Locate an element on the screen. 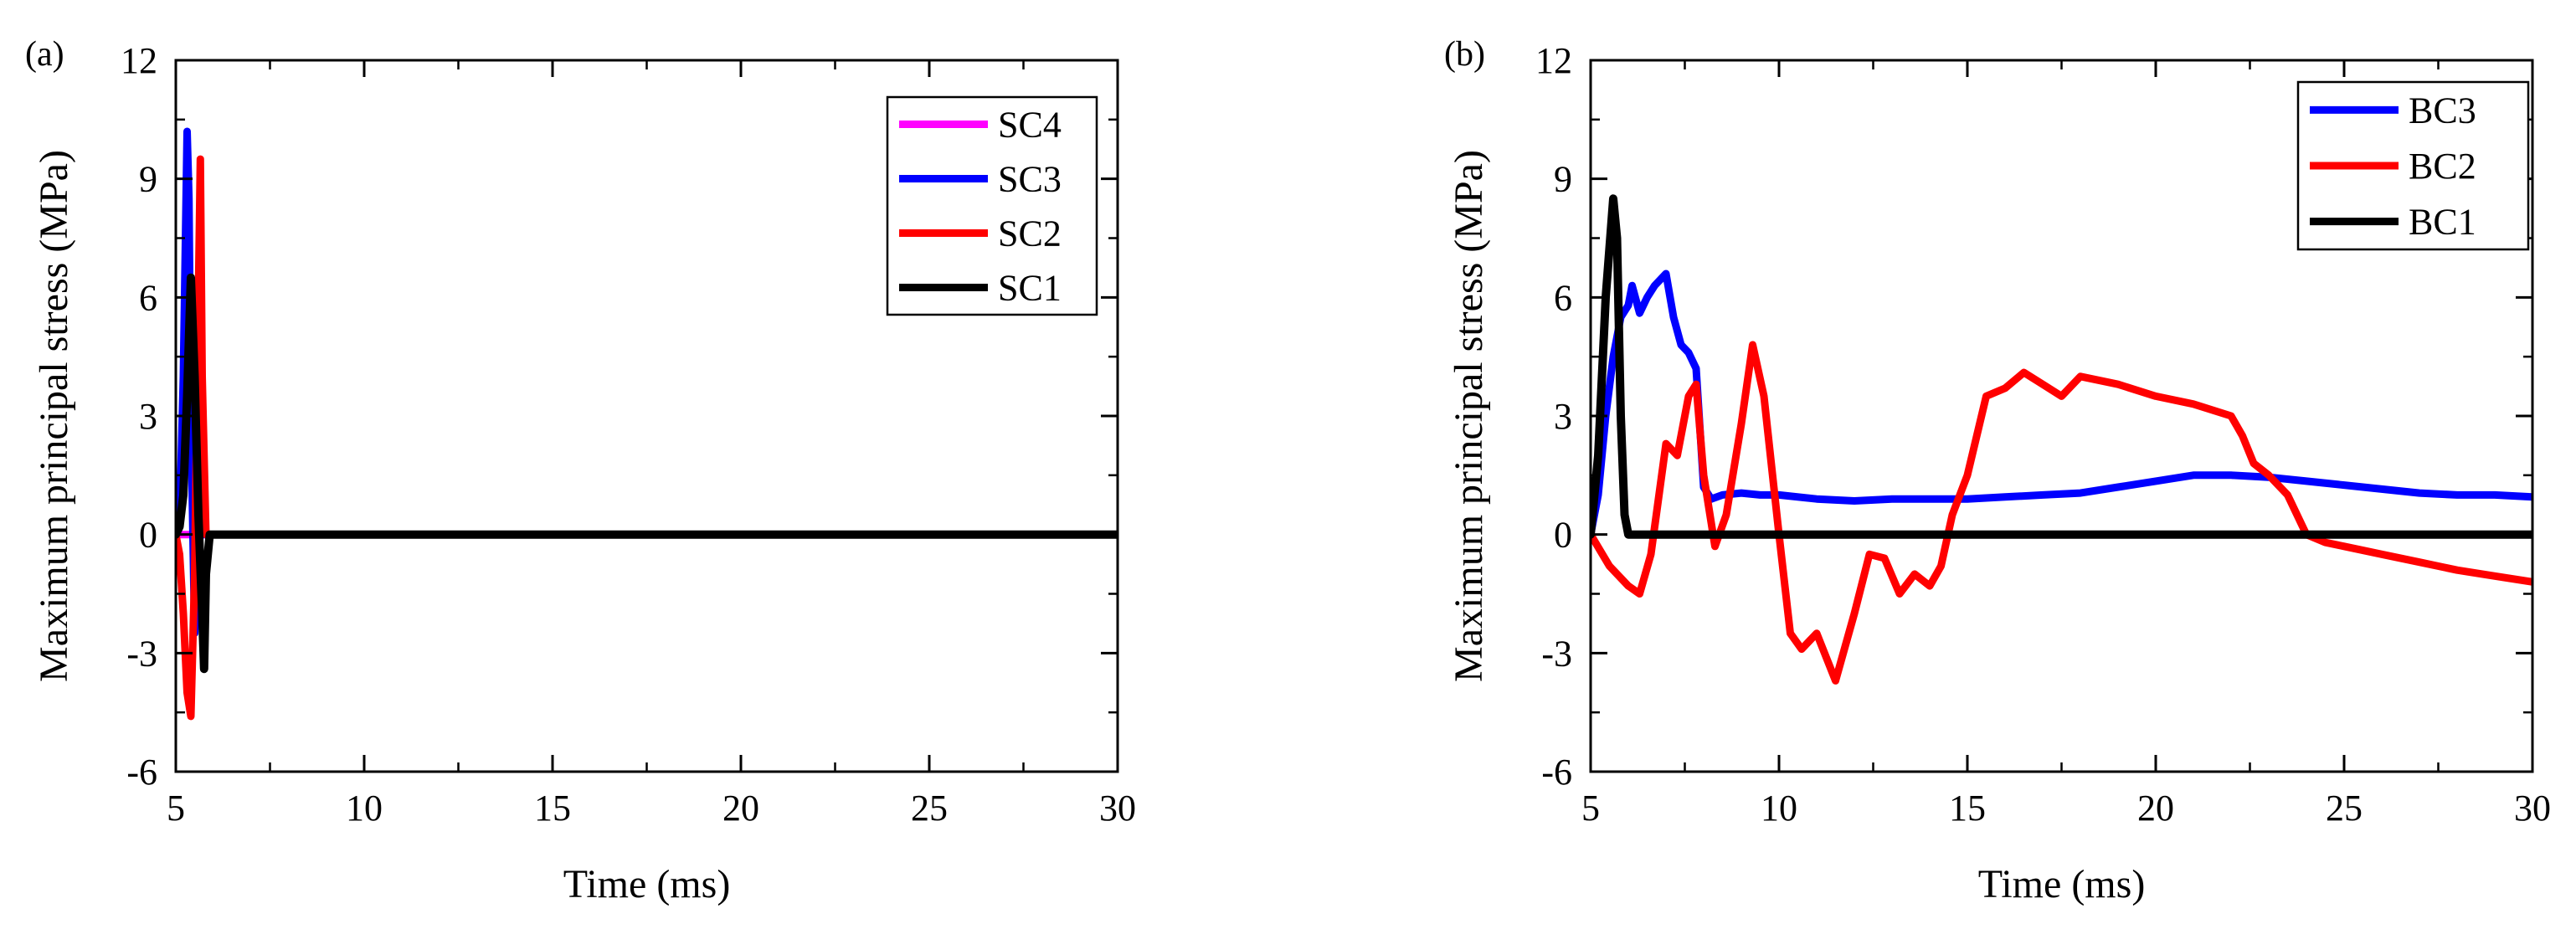  legend-box is located at coordinates (992, 205).